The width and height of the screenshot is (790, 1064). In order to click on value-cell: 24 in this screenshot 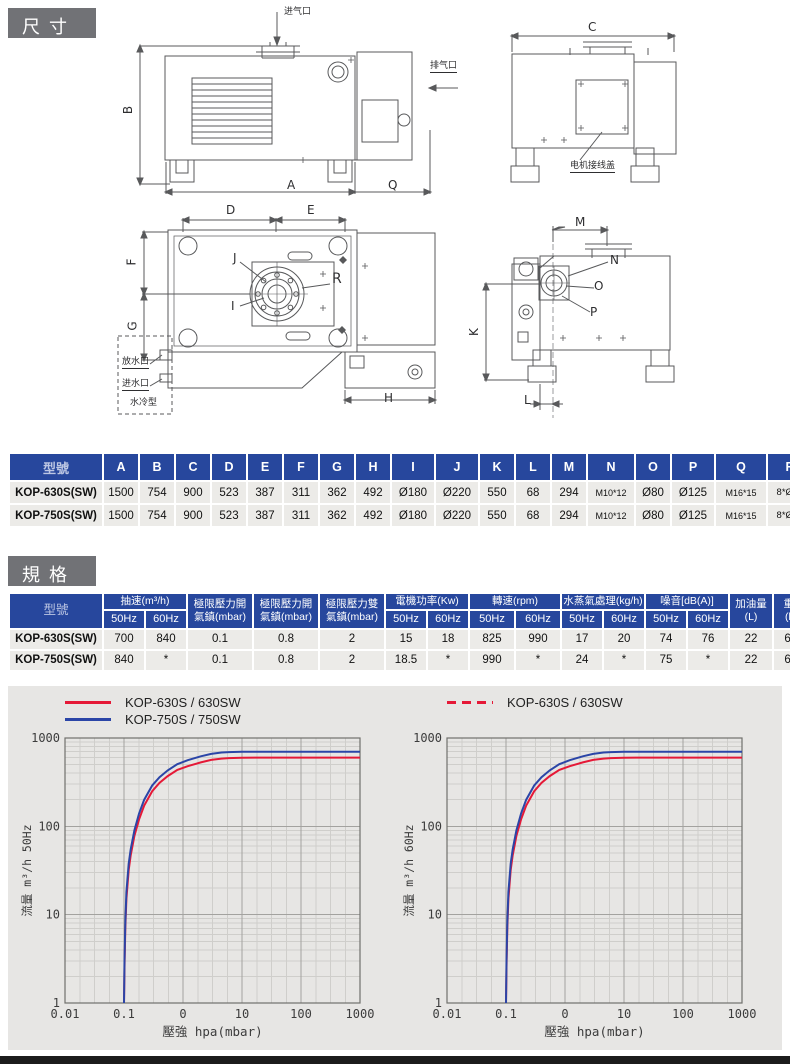, I will do `click(582, 660)`.